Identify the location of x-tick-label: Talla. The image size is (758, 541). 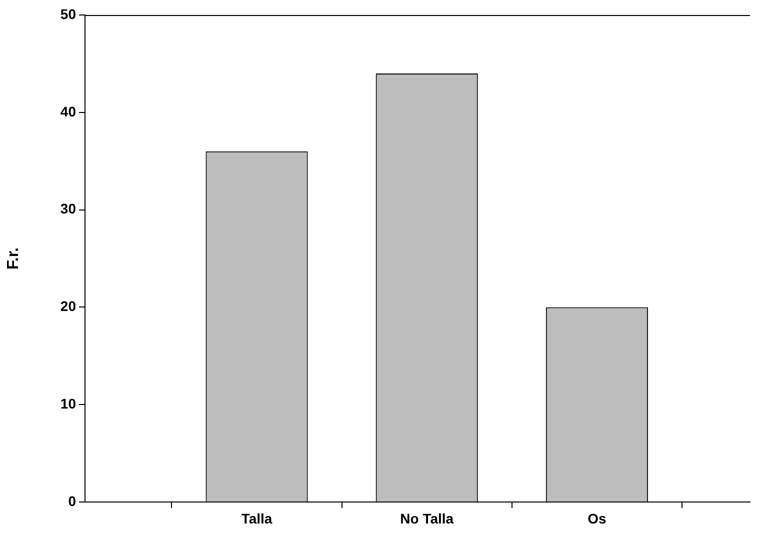
(256, 518).